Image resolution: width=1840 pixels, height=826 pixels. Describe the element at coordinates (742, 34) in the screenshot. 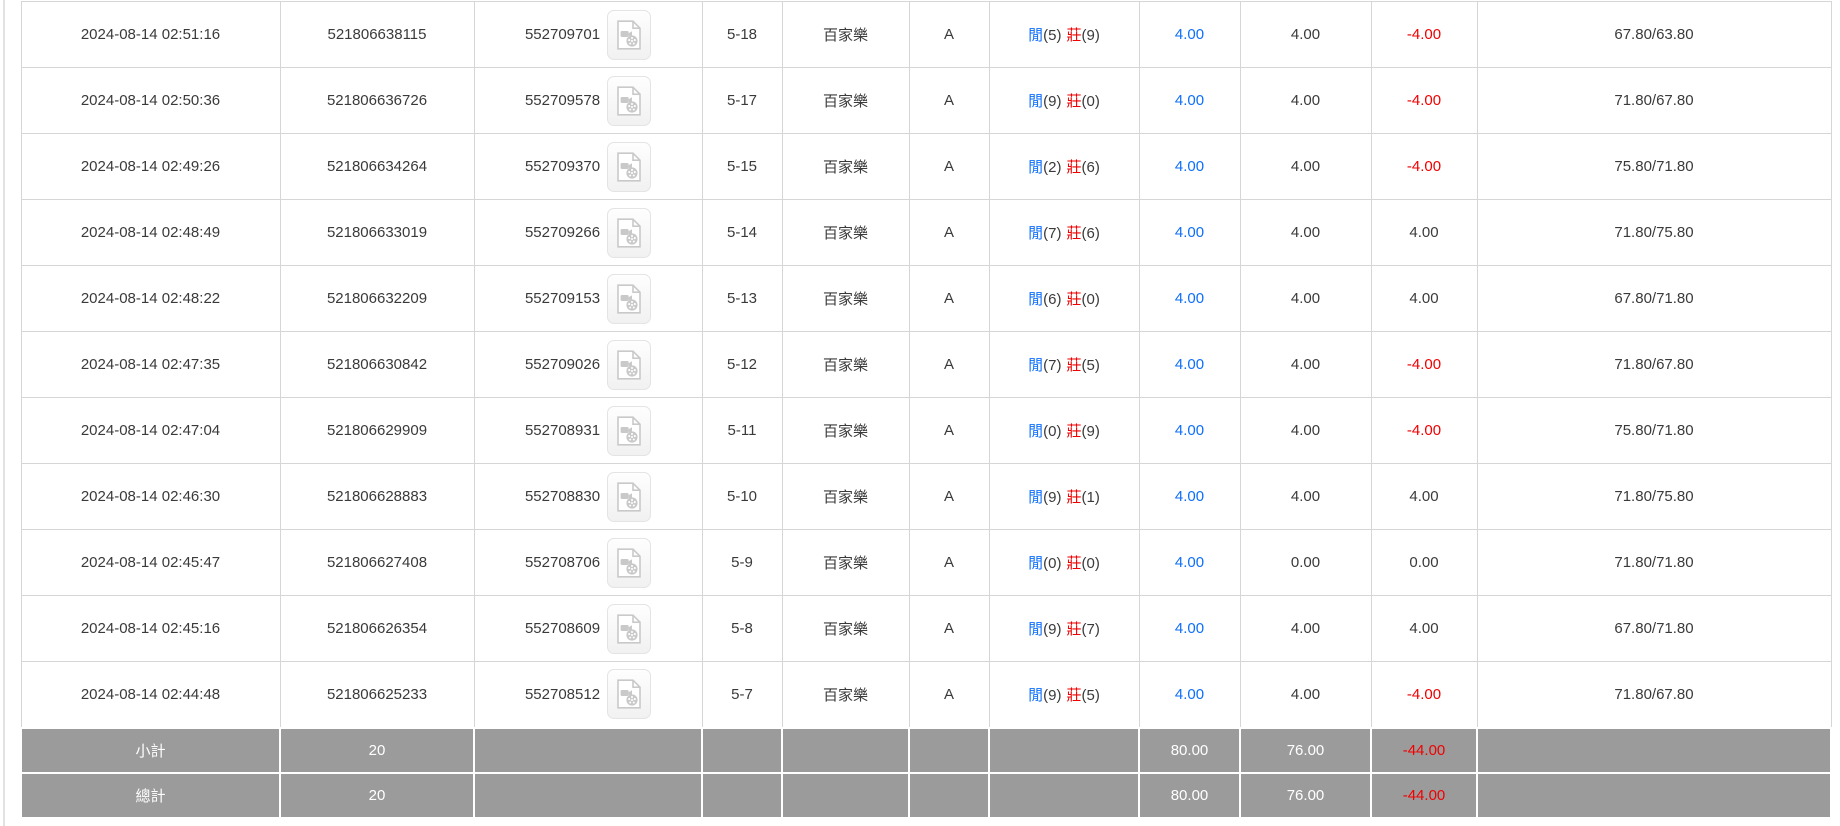

I see `table-round: 5-18` at that location.